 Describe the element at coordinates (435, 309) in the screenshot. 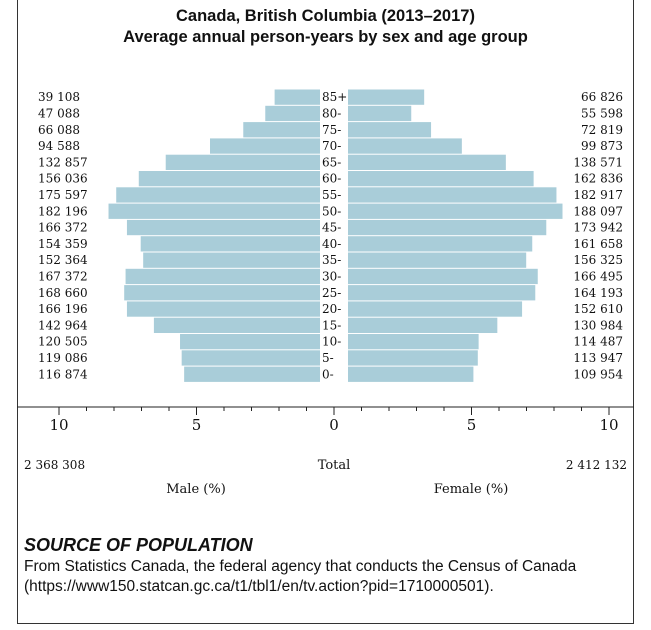

I see `female-bar-20-` at that location.